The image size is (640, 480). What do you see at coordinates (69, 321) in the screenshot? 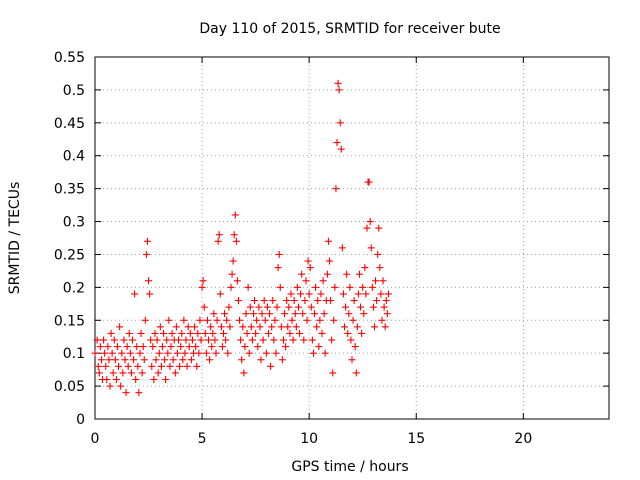
I see `y-tick-label: 0.15` at bounding box center [69, 321].